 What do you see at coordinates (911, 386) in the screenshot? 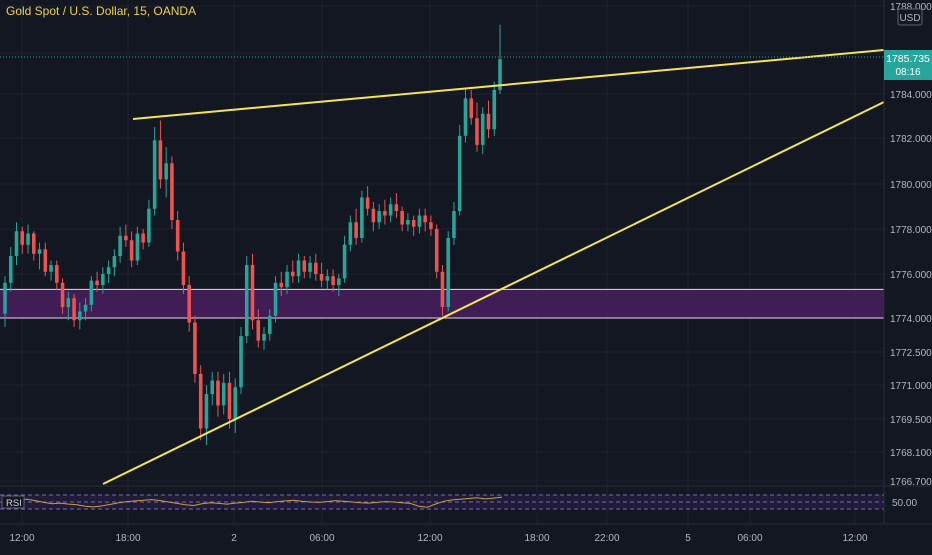
I see `price-tick-label: 1771.000` at bounding box center [911, 386].